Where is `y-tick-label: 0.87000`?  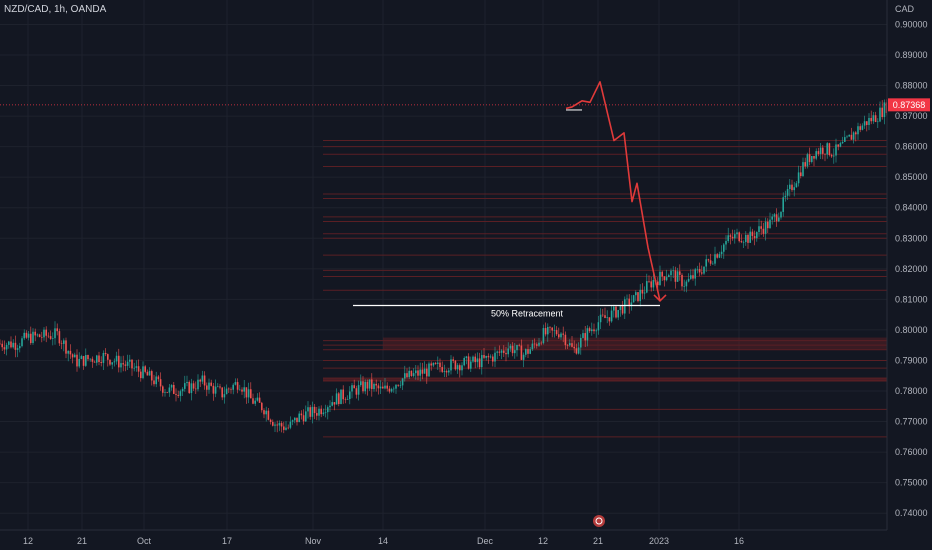 y-tick-label: 0.87000 is located at coordinates (911, 116).